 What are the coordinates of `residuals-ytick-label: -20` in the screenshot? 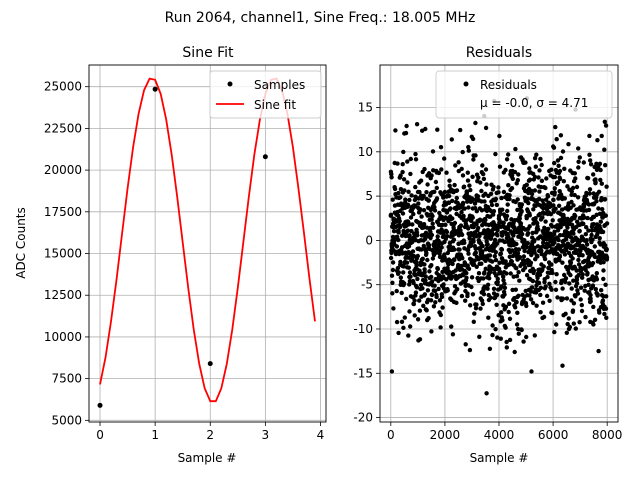 It's located at (363, 418).